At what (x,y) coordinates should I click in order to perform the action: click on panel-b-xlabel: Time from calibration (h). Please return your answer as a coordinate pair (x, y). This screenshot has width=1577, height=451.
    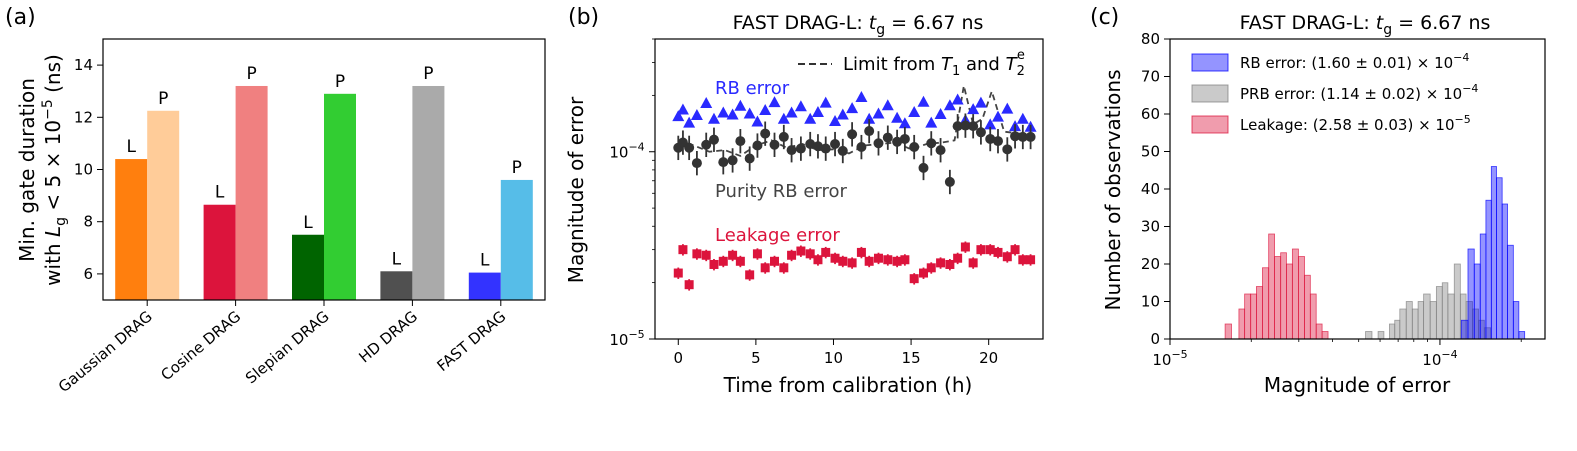
    Looking at the image, I should click on (848, 385).